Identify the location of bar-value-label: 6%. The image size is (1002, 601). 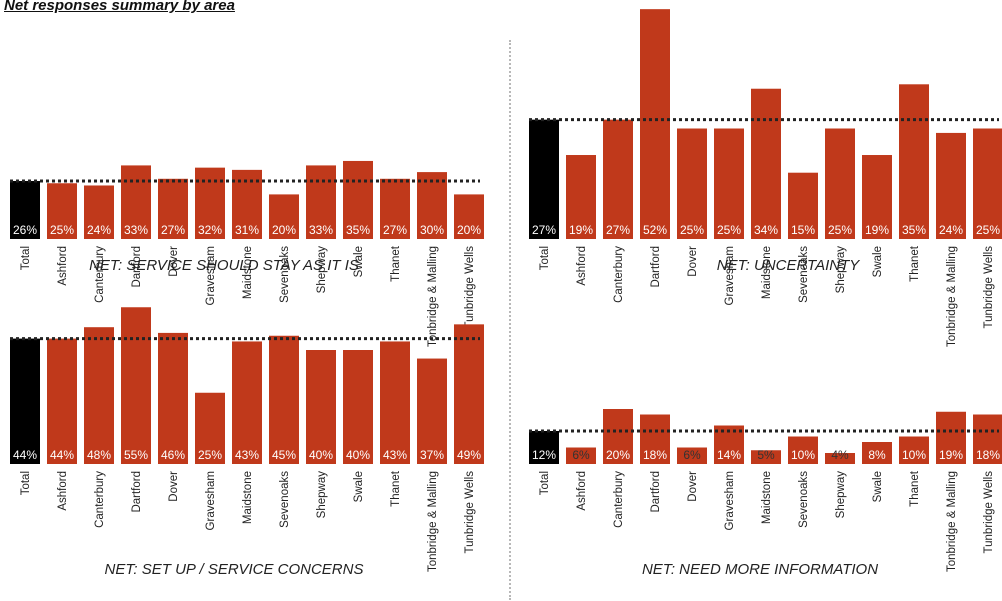
(692, 455).